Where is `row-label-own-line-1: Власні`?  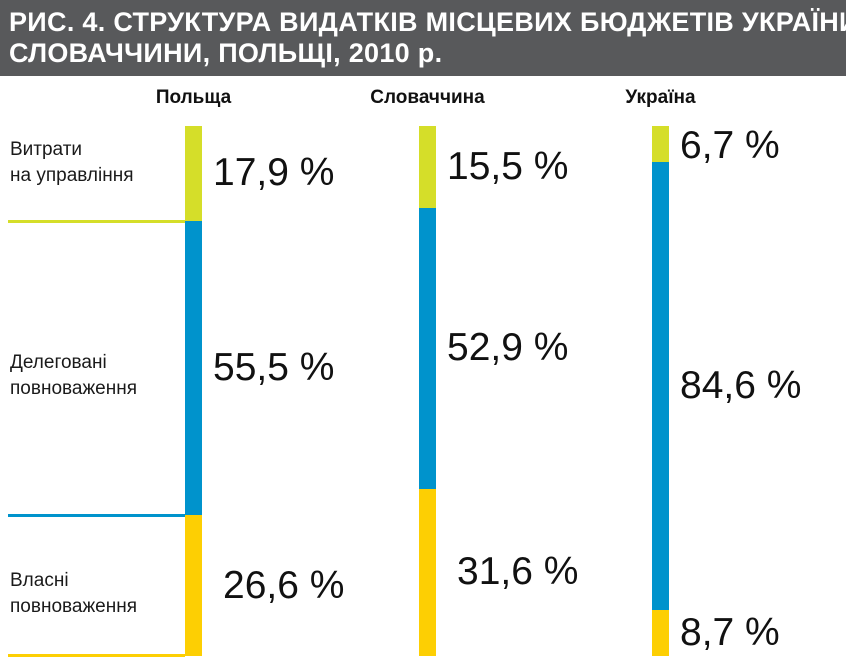 row-label-own-line-1: Власні is located at coordinates (39, 580).